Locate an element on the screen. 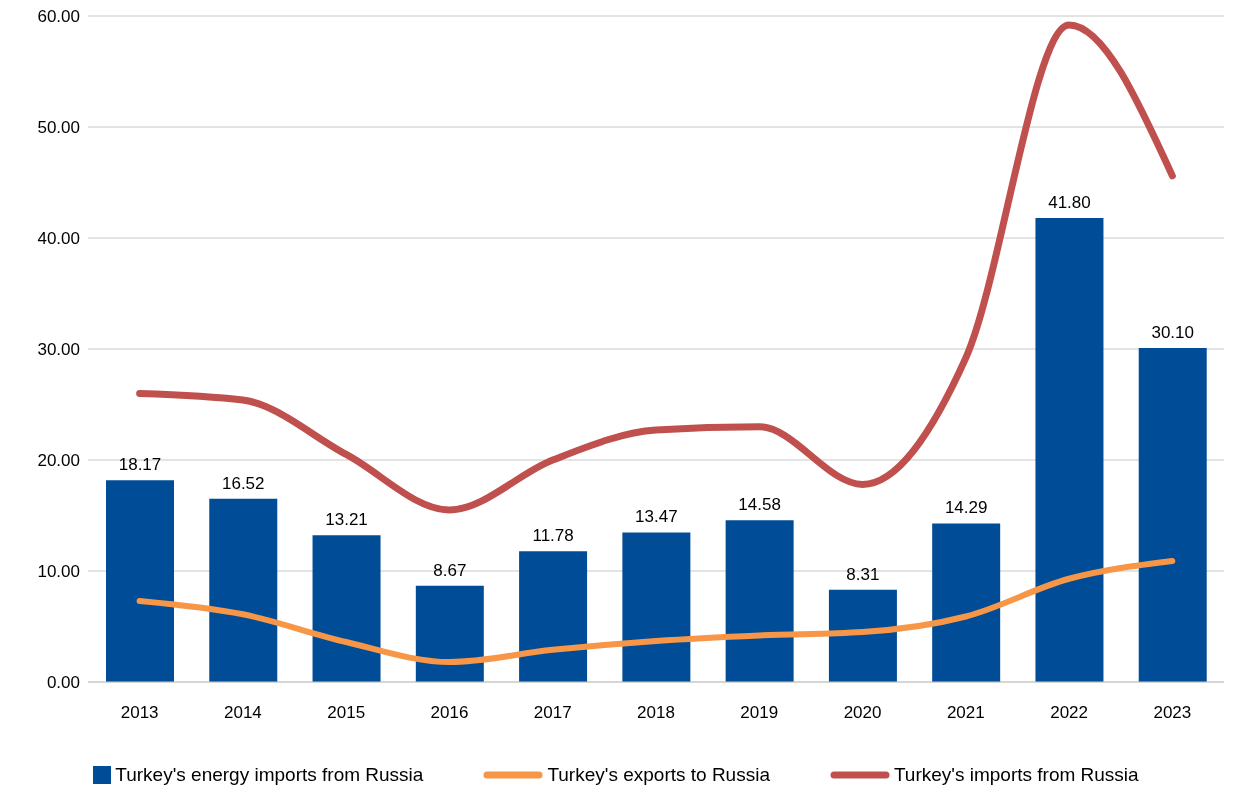  y-tick-label: 20.00 is located at coordinates (58, 461).